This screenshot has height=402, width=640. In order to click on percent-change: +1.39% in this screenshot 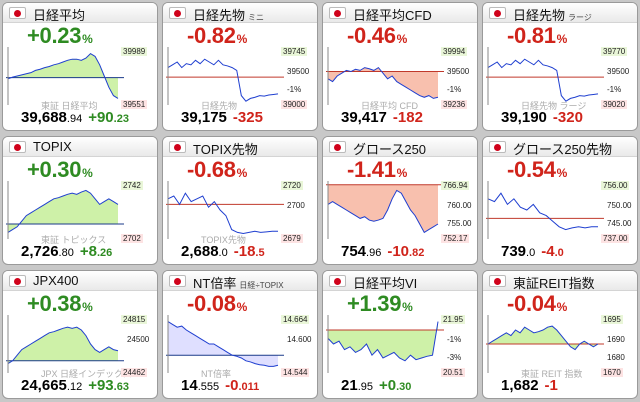, I will do `click(380, 304)`.